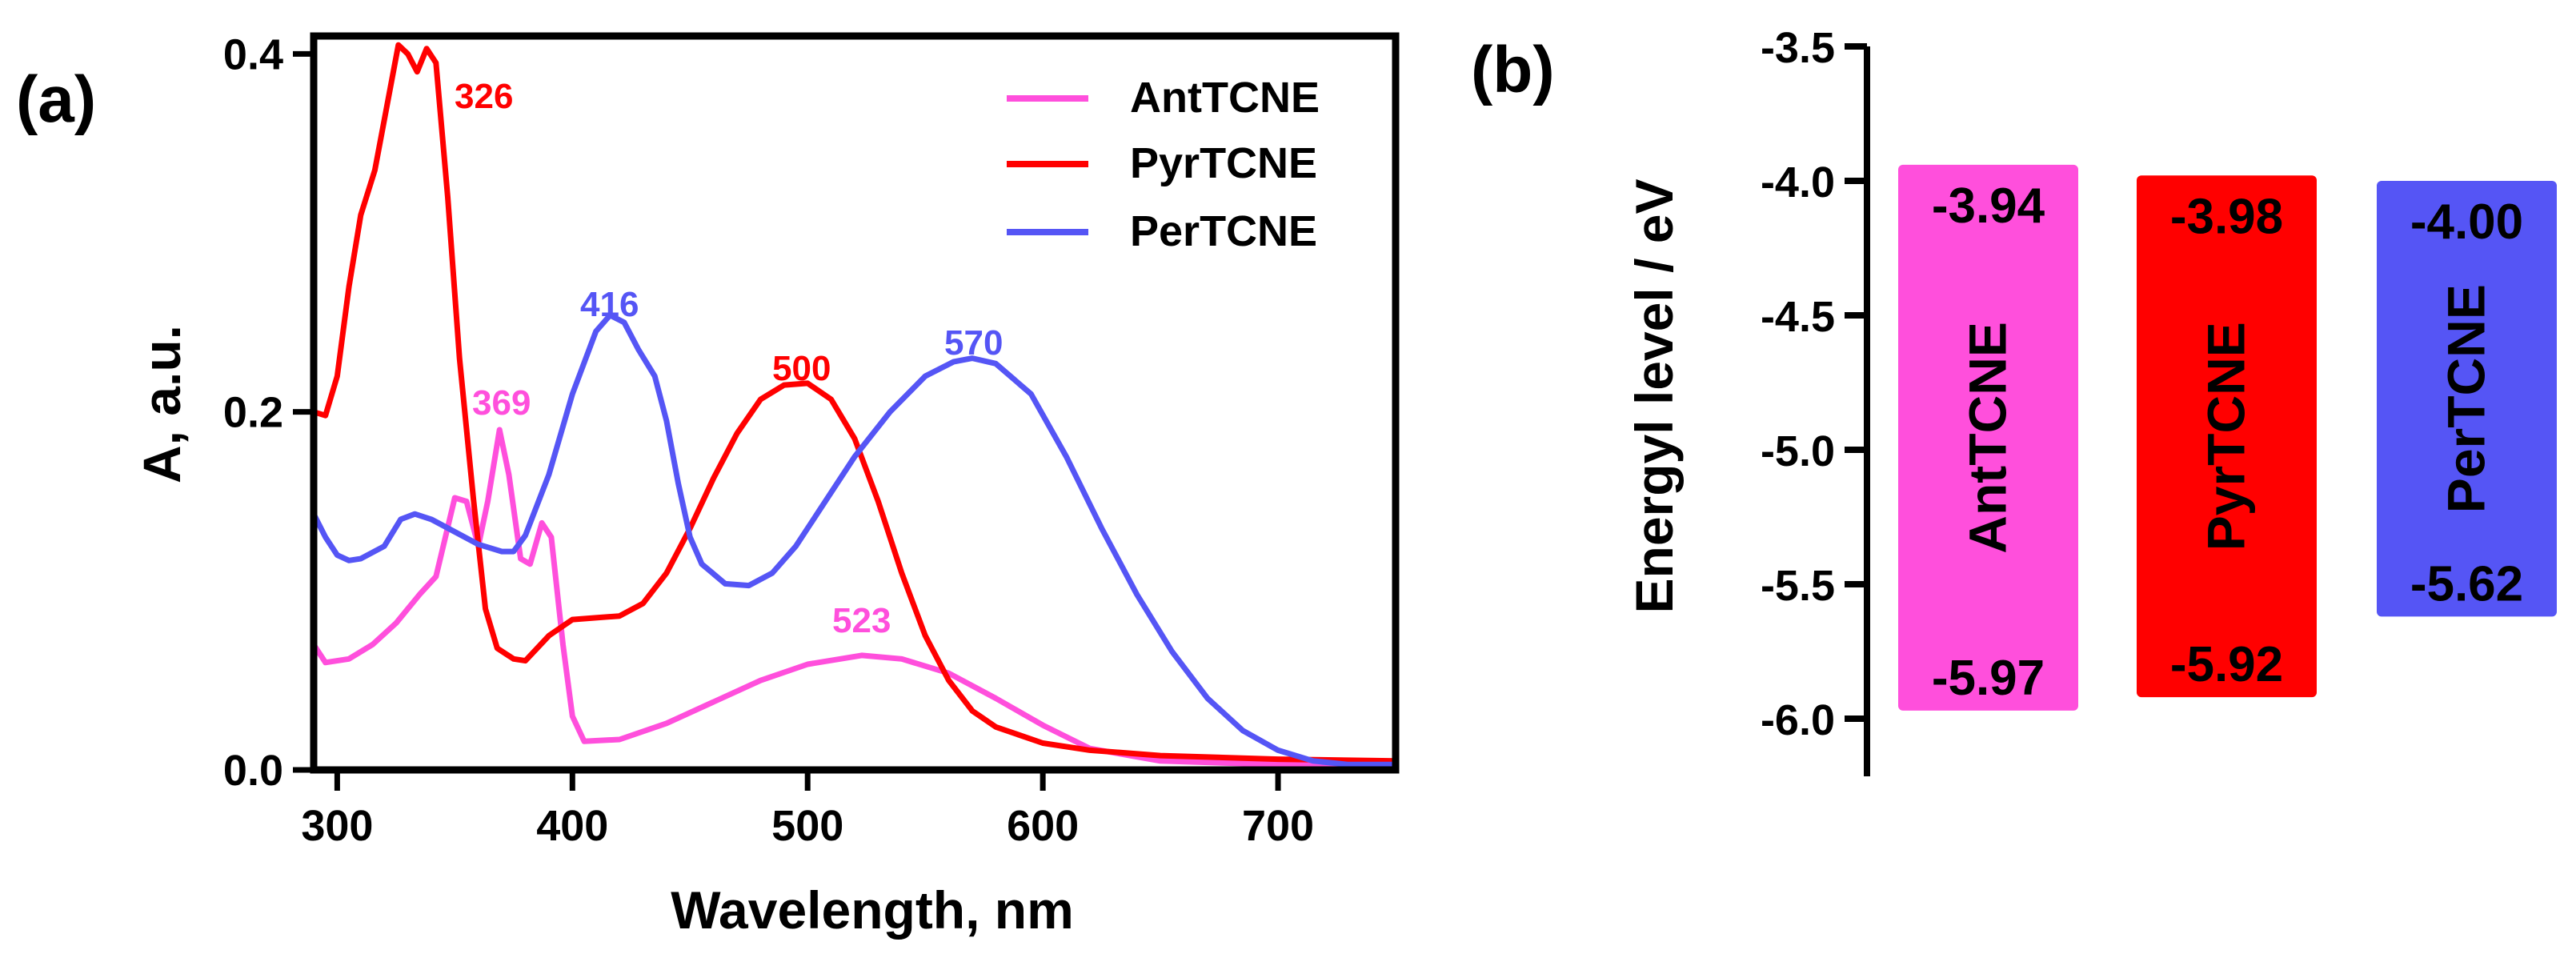  I want to click on panel-label-b: (b), so click(1513, 70).